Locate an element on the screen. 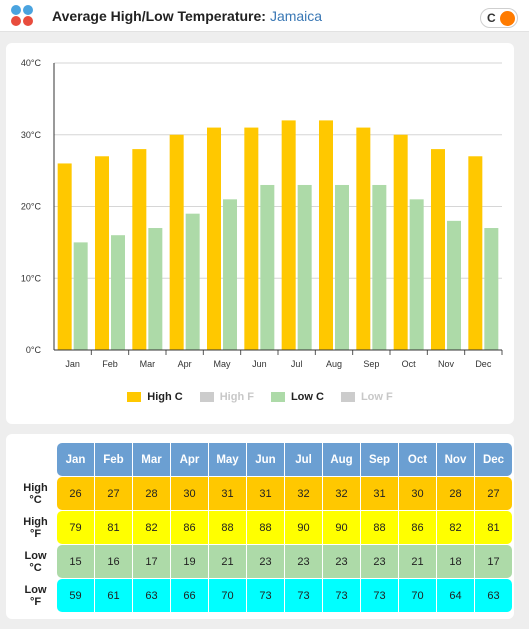 This screenshot has width=529, height=629. unit-toggle-label: C is located at coordinates (491, 18).